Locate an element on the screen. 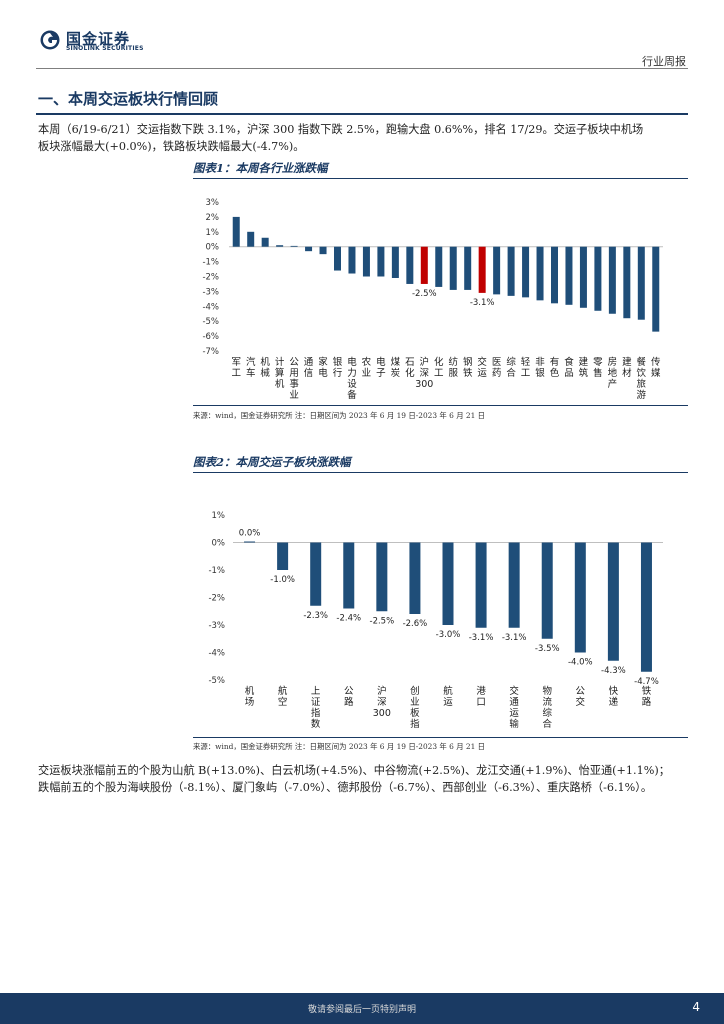 The width and height of the screenshot is (724, 1024). bar-交通运输 is located at coordinates (514, 585).